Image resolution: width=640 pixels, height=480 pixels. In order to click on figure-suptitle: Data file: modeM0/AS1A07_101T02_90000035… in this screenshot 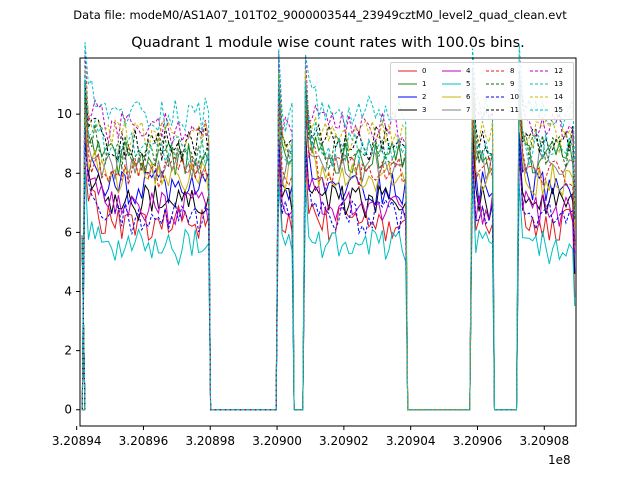, I will do `click(320, 15)`.